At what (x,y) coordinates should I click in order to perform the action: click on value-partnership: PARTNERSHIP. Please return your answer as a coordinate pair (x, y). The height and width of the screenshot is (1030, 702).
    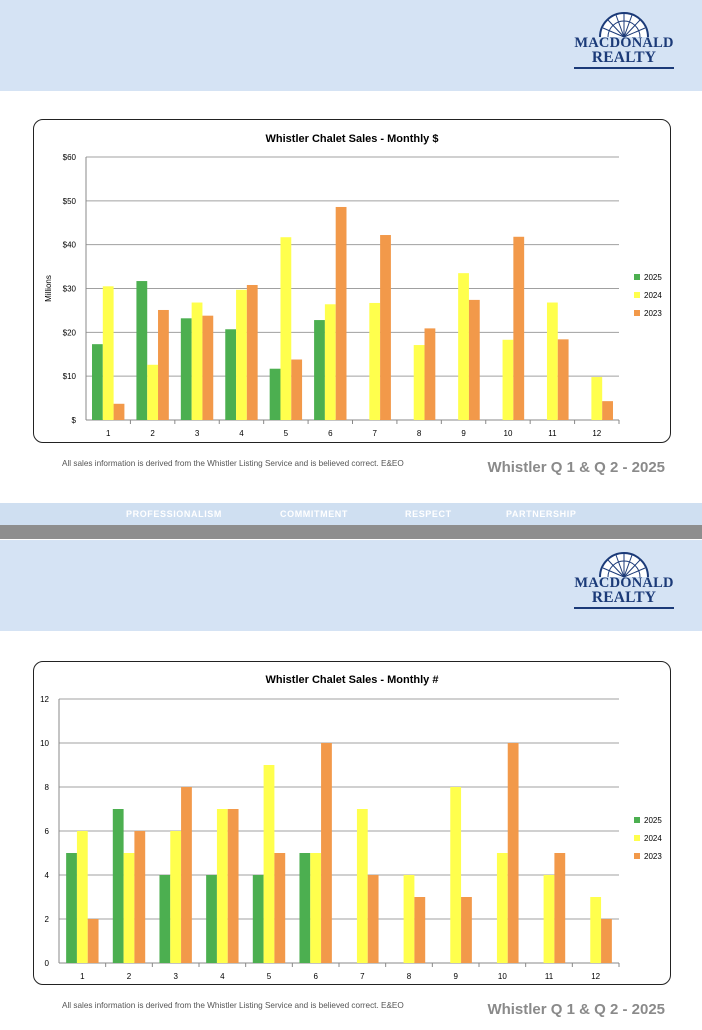
    Looking at the image, I should click on (541, 514).